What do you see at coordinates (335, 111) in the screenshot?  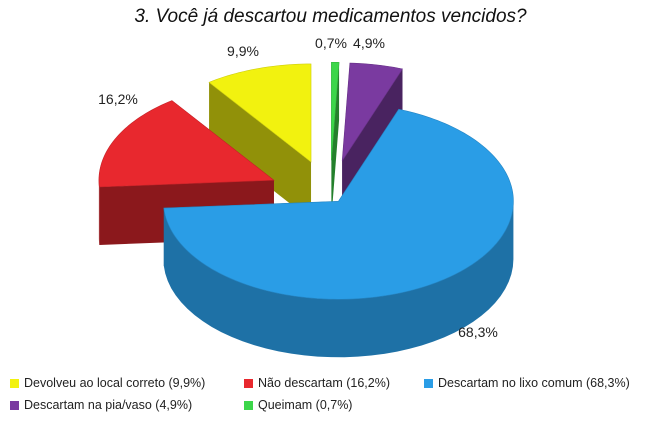 I see `slice-07-top` at bounding box center [335, 111].